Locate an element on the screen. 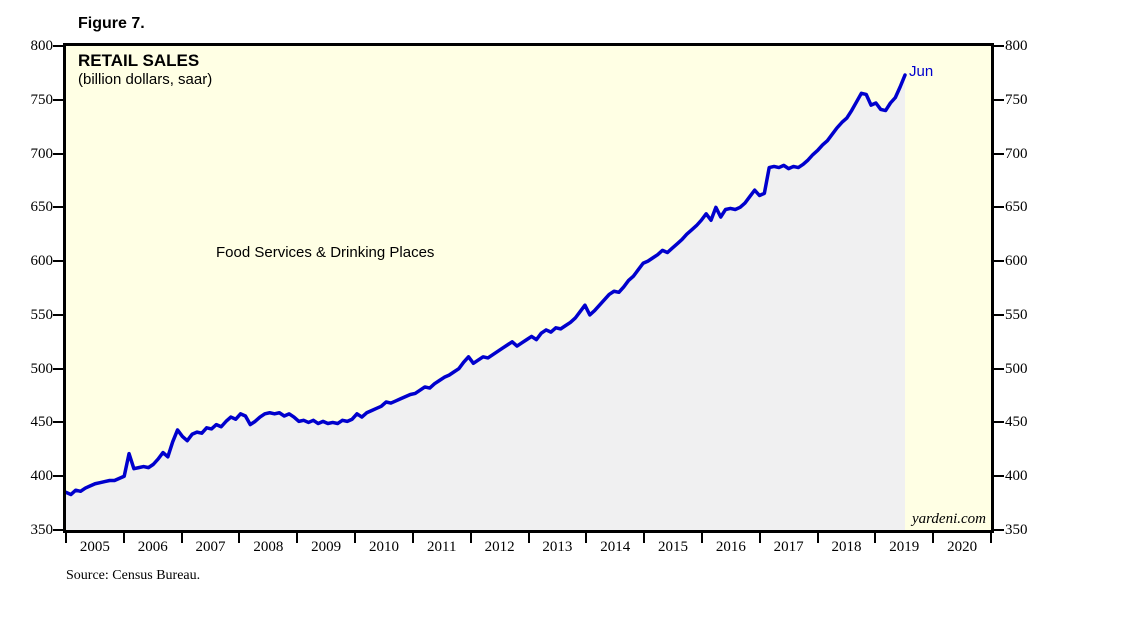 The height and width of the screenshot is (621, 1138). x-axis-year-label: 2014 is located at coordinates (615, 547).